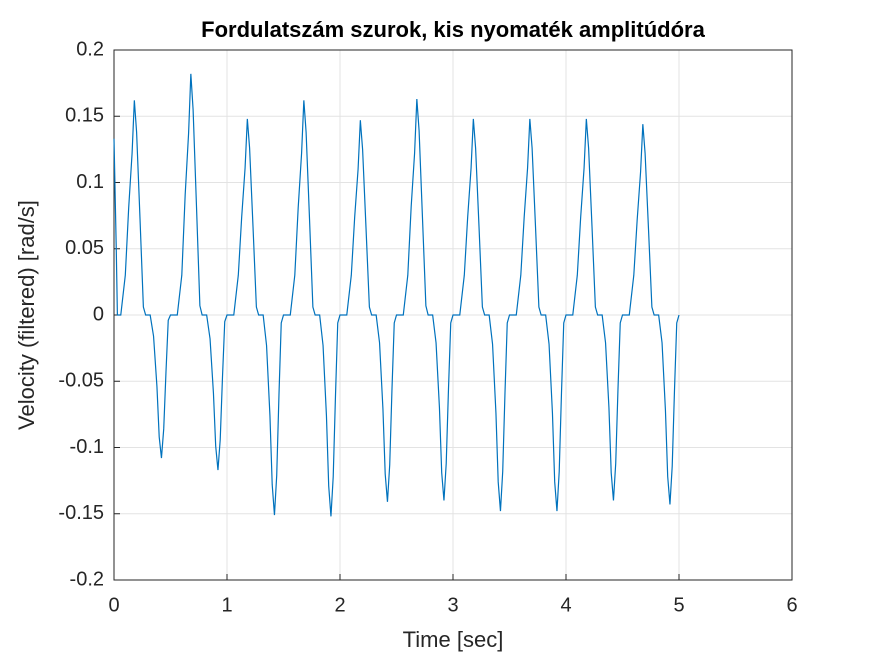 The image size is (875, 656). What do you see at coordinates (84, 116) in the screenshot?
I see `y-tick-label: 0.15` at bounding box center [84, 116].